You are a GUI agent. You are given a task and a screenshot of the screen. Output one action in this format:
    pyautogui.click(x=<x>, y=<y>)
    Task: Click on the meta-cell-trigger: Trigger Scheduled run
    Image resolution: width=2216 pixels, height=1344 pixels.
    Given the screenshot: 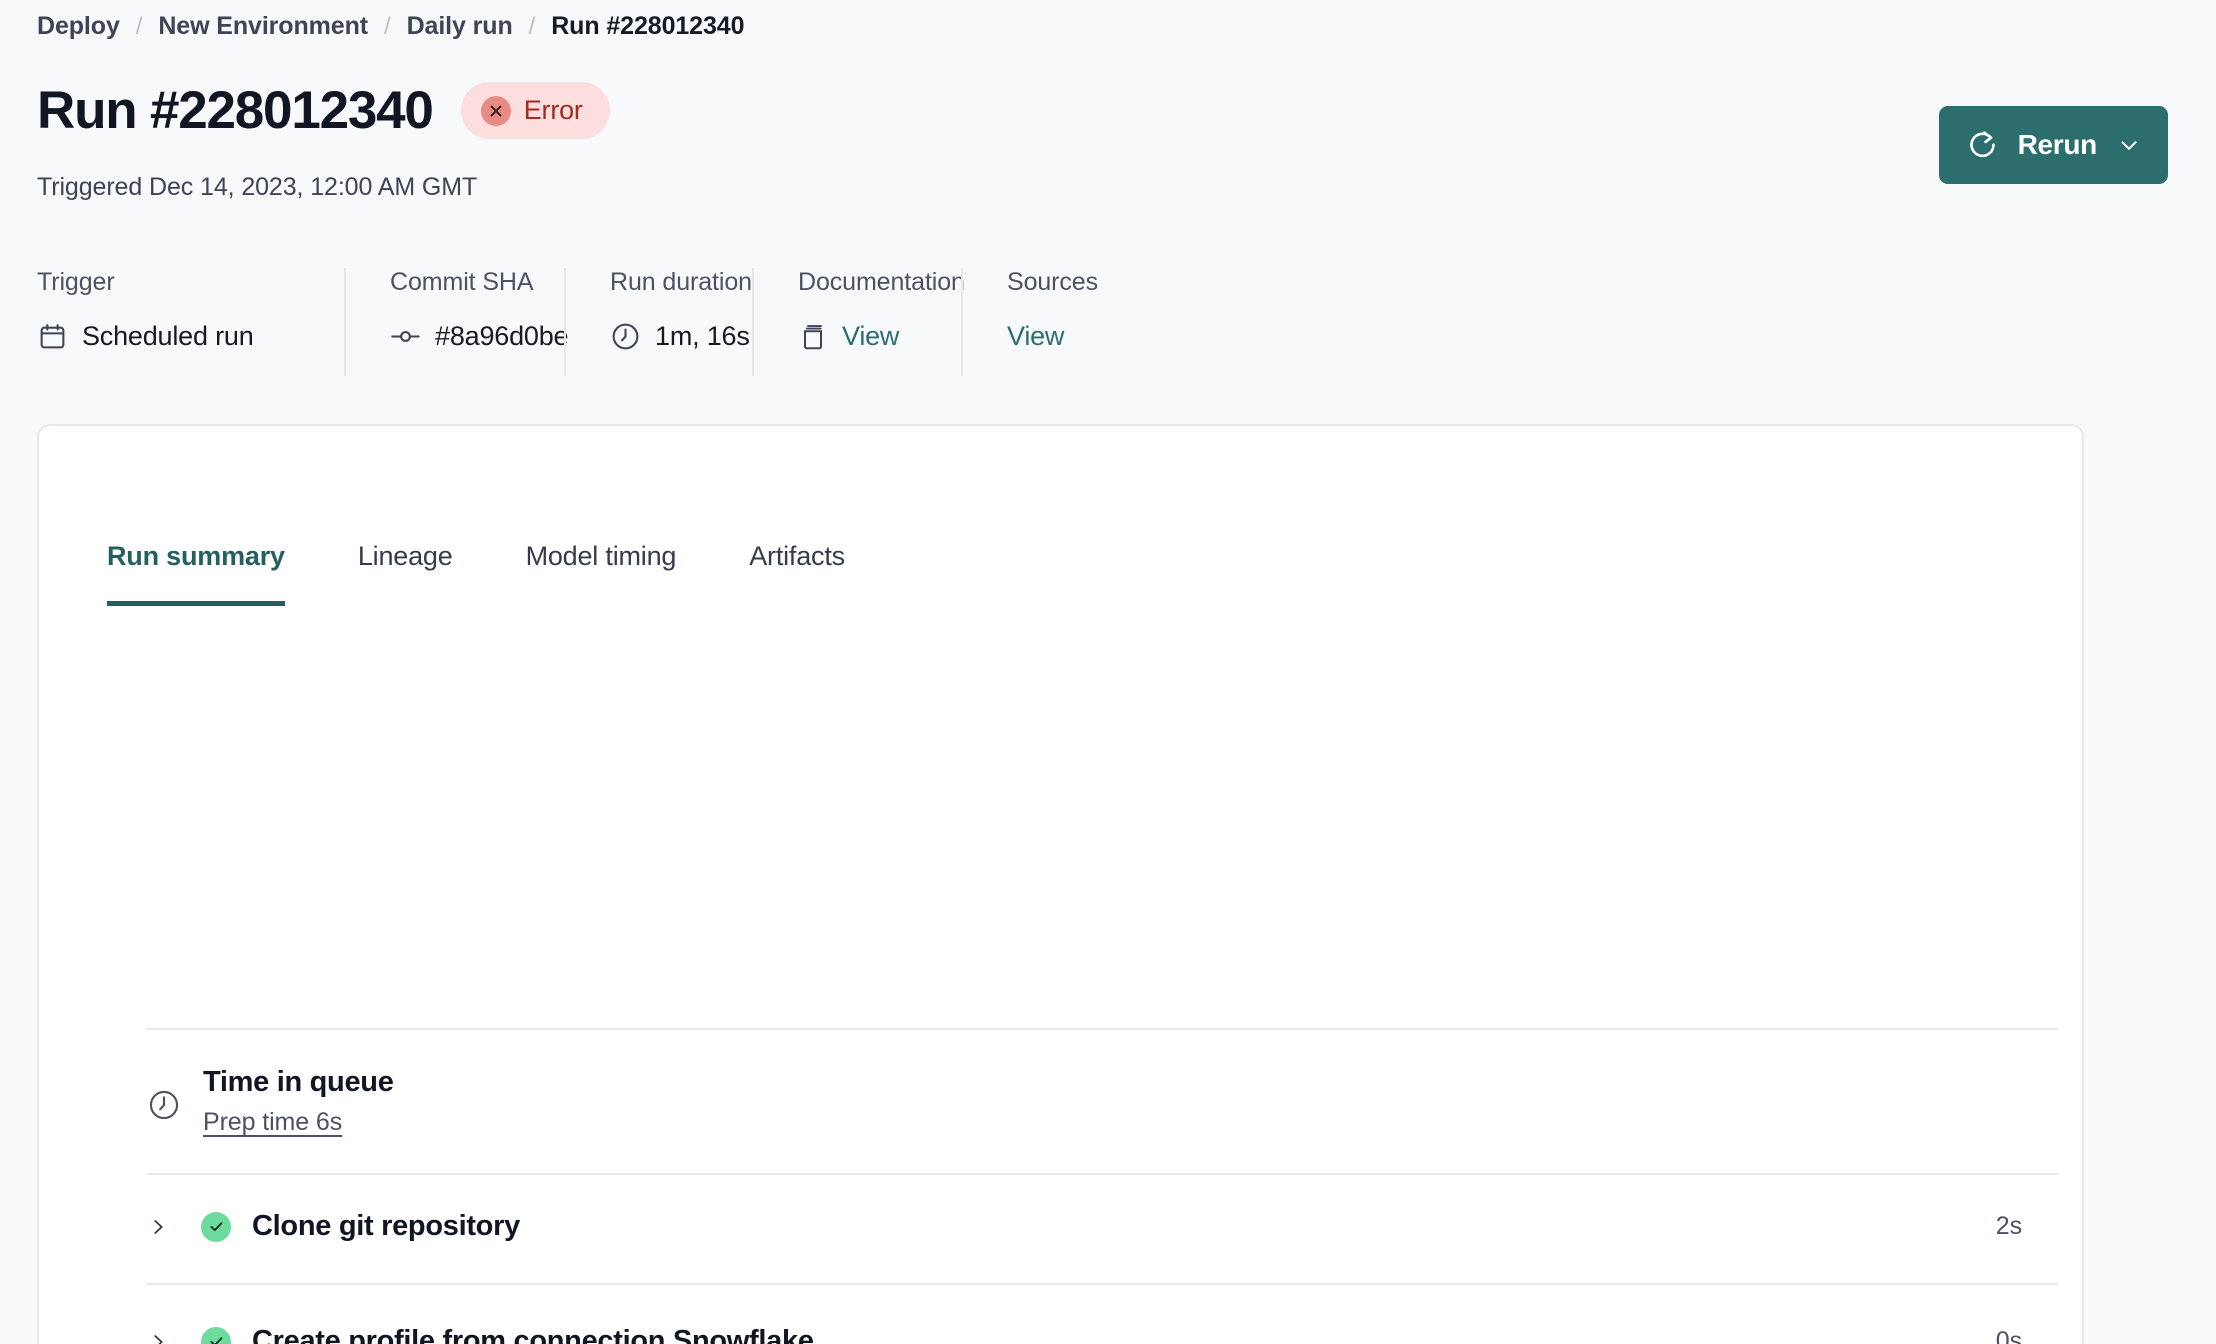 What is the action you would take?
    pyautogui.click(x=190, y=322)
    